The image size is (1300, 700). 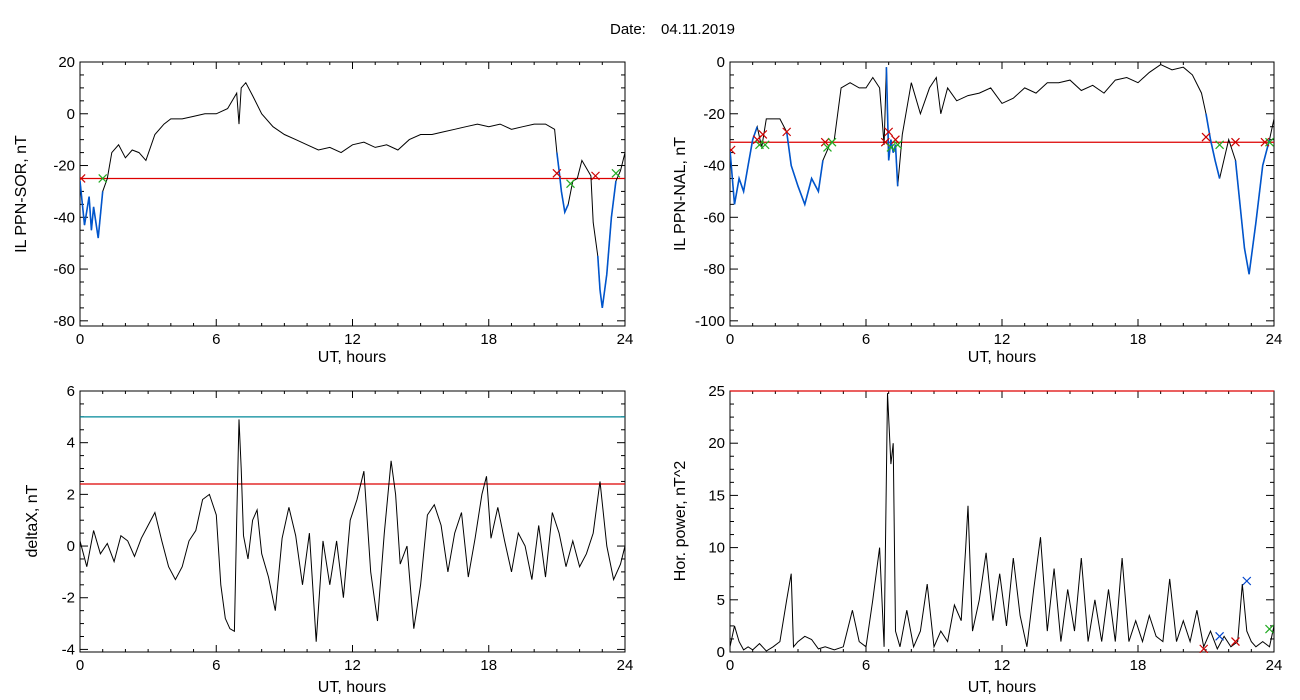 What do you see at coordinates (64, 166) in the screenshot?
I see `y-tick-label: -20` at bounding box center [64, 166].